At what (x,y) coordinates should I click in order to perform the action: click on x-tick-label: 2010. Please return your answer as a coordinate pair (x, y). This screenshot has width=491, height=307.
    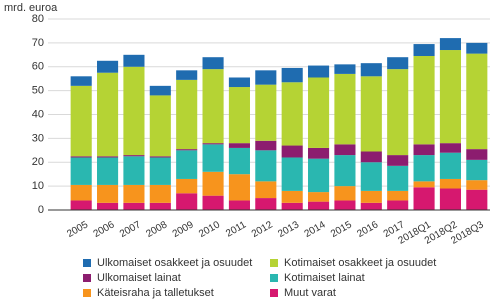
    Looking at the image, I should click on (209, 229).